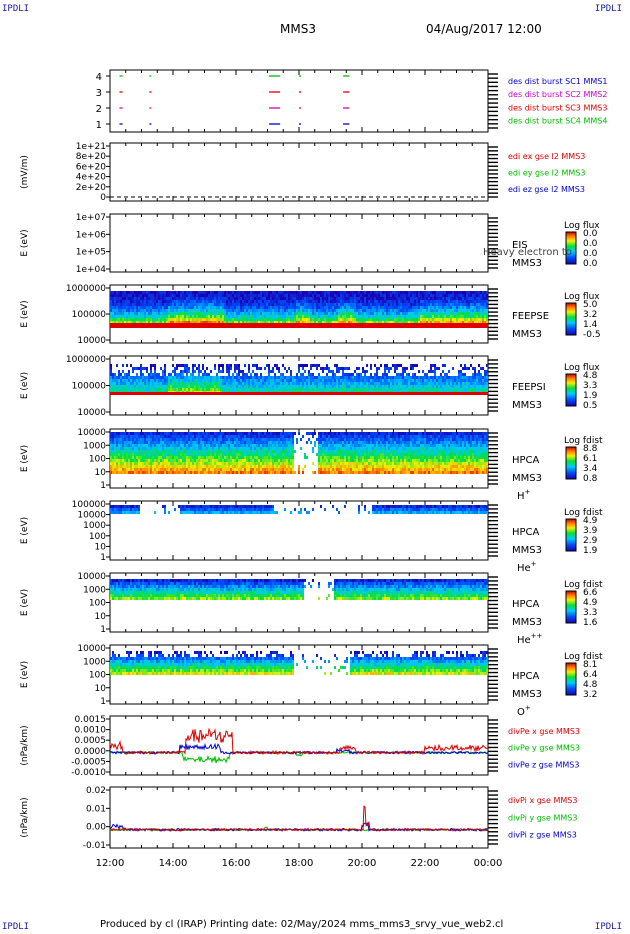  Describe the element at coordinates (91, 235) in the screenshot. I see `eis-ytick-label: 1e+06` at that location.